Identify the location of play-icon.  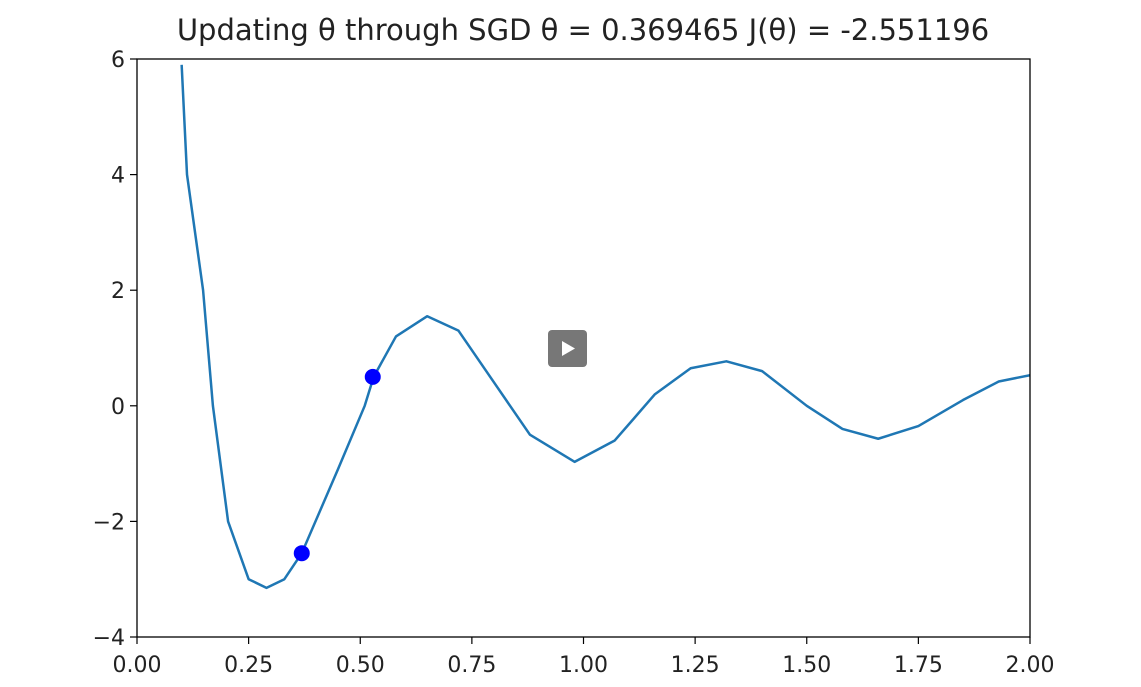
(568, 348).